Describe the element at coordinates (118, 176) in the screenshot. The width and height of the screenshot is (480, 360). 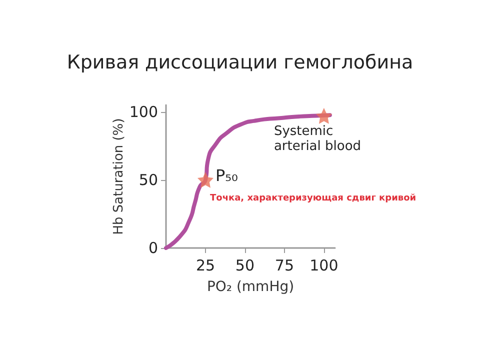
I see `y-axis-title: Hb Saturation (%)` at that location.